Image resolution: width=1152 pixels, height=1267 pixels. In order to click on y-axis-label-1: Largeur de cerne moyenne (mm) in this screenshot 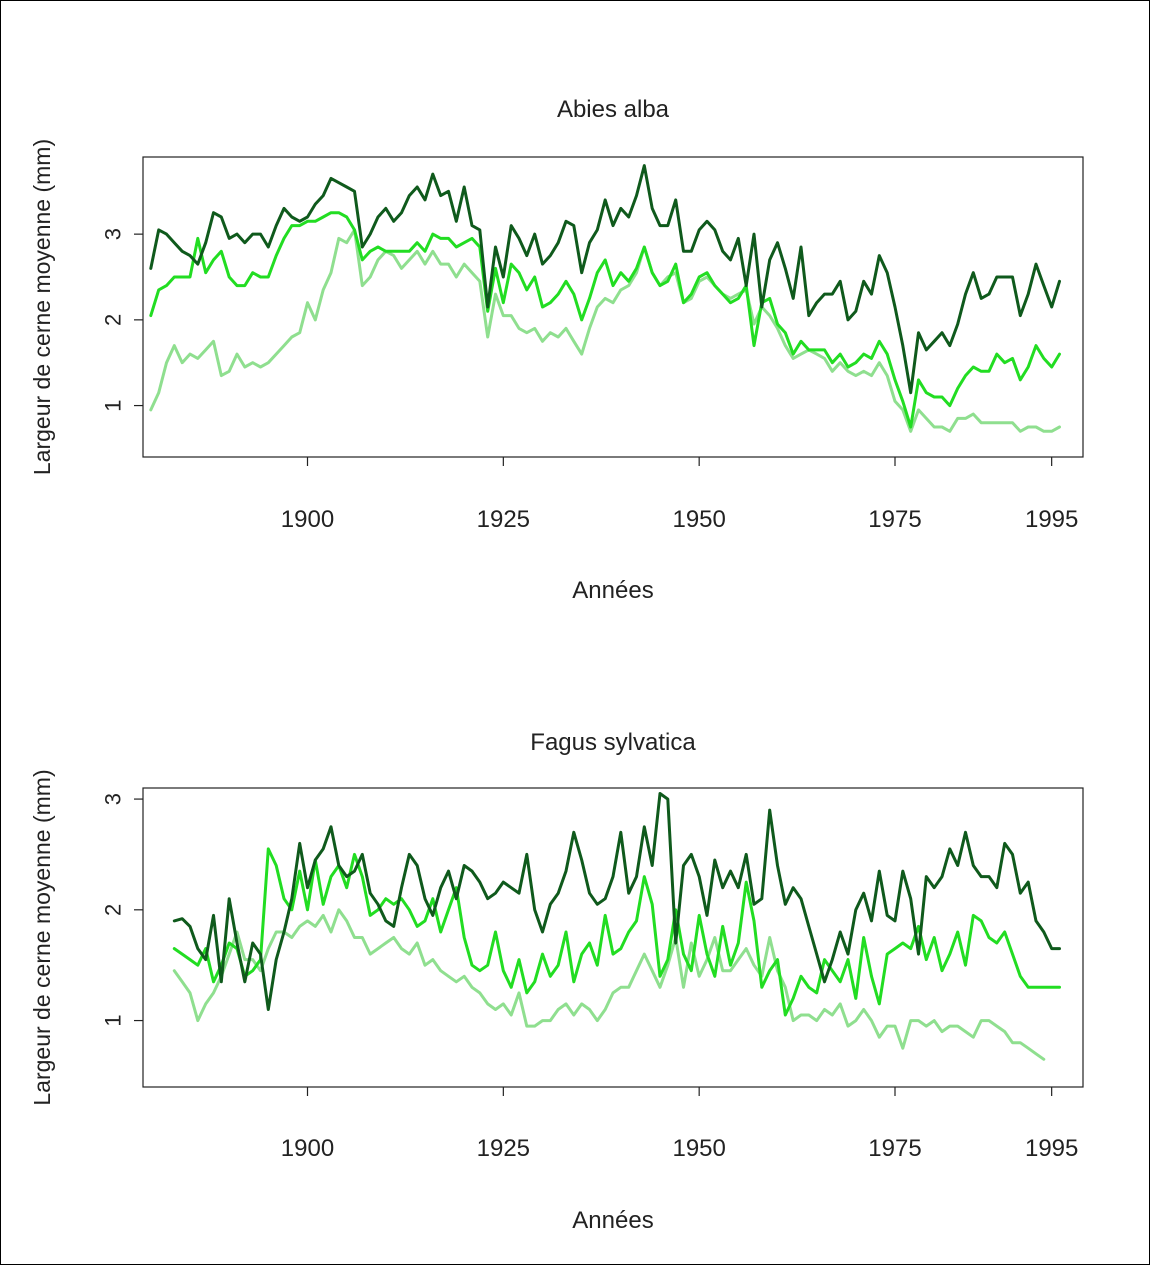, I will do `click(42, 307)`.